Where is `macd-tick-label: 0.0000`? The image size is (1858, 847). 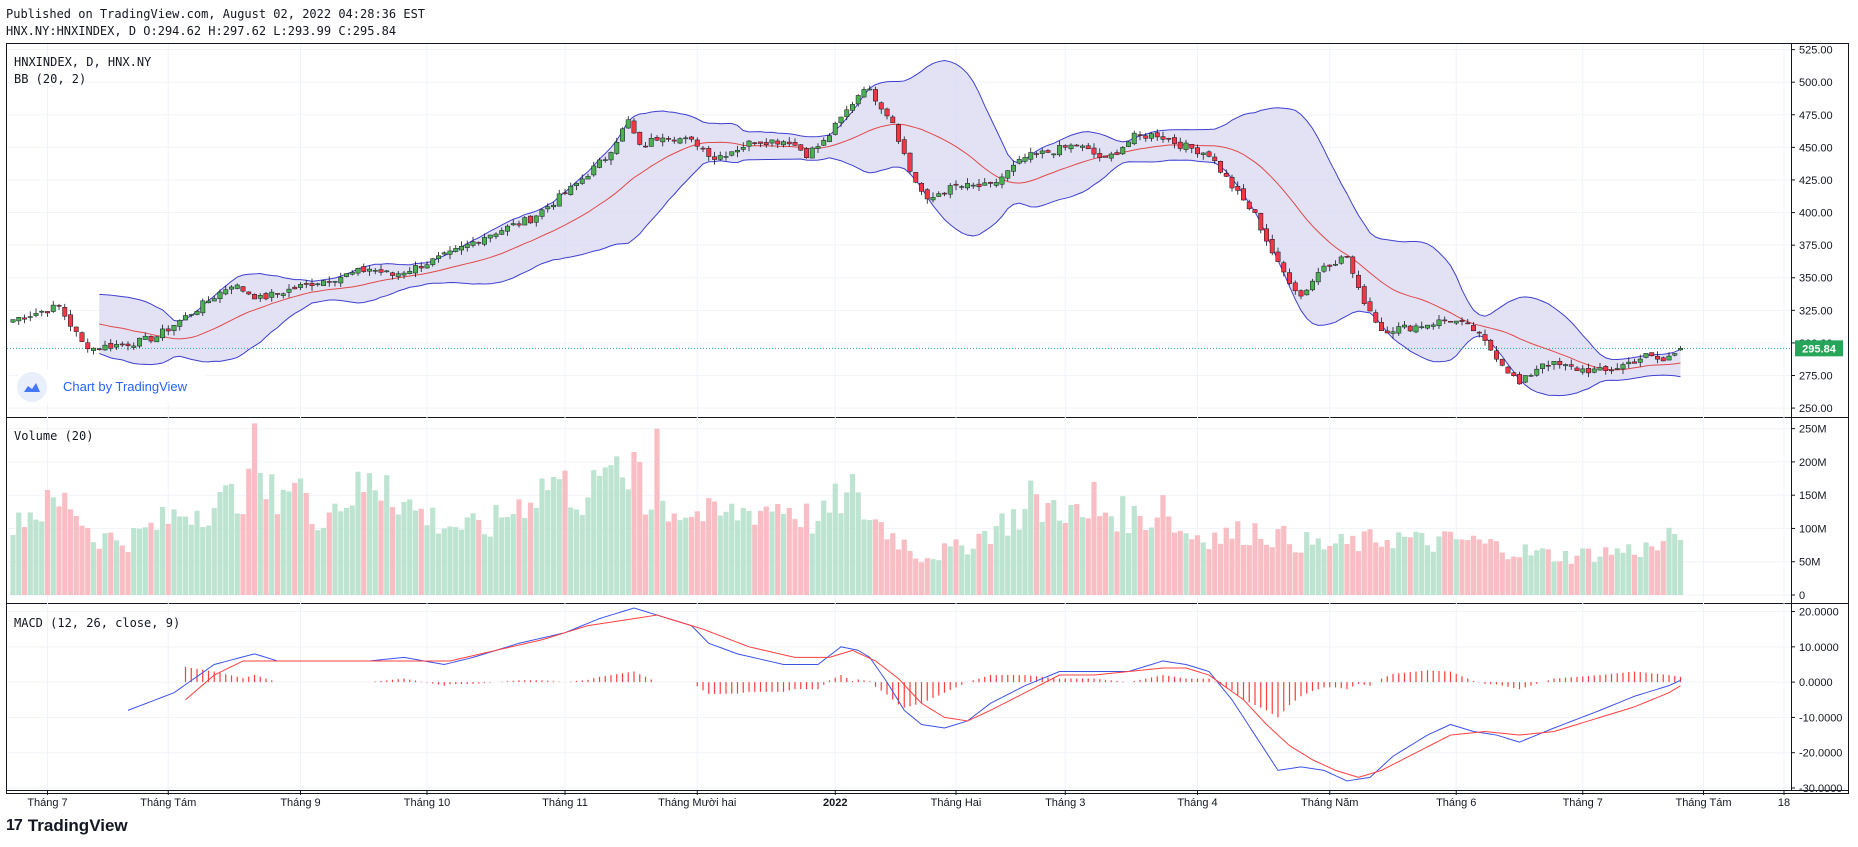 macd-tick-label: 0.0000 is located at coordinates (1816, 683).